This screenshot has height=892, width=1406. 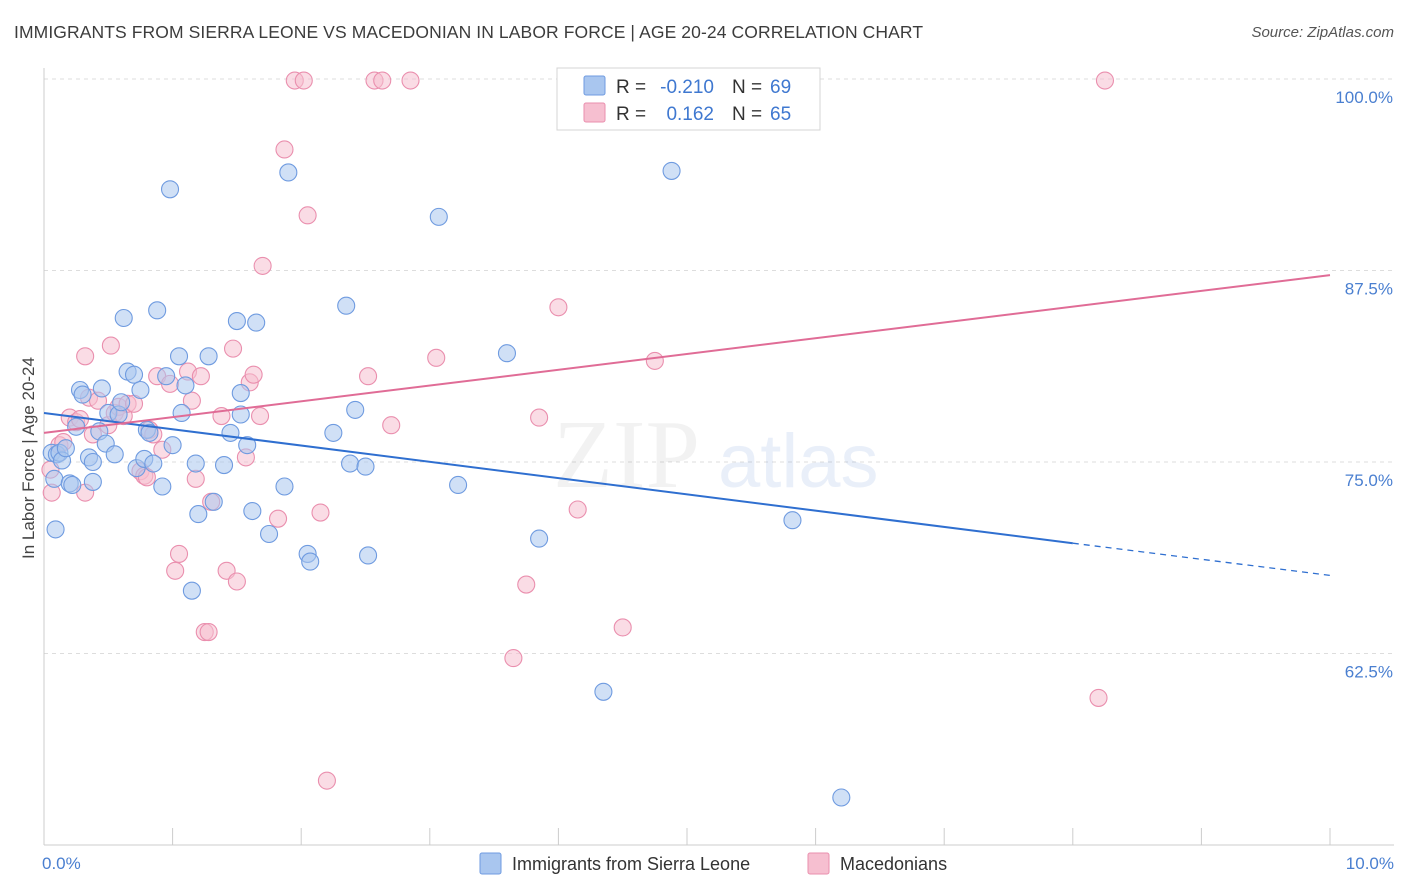 What do you see at coordinates (28, 458) in the screenshot?
I see `y-axis-label: In Labor Force | Age 20-24` at bounding box center [28, 458].